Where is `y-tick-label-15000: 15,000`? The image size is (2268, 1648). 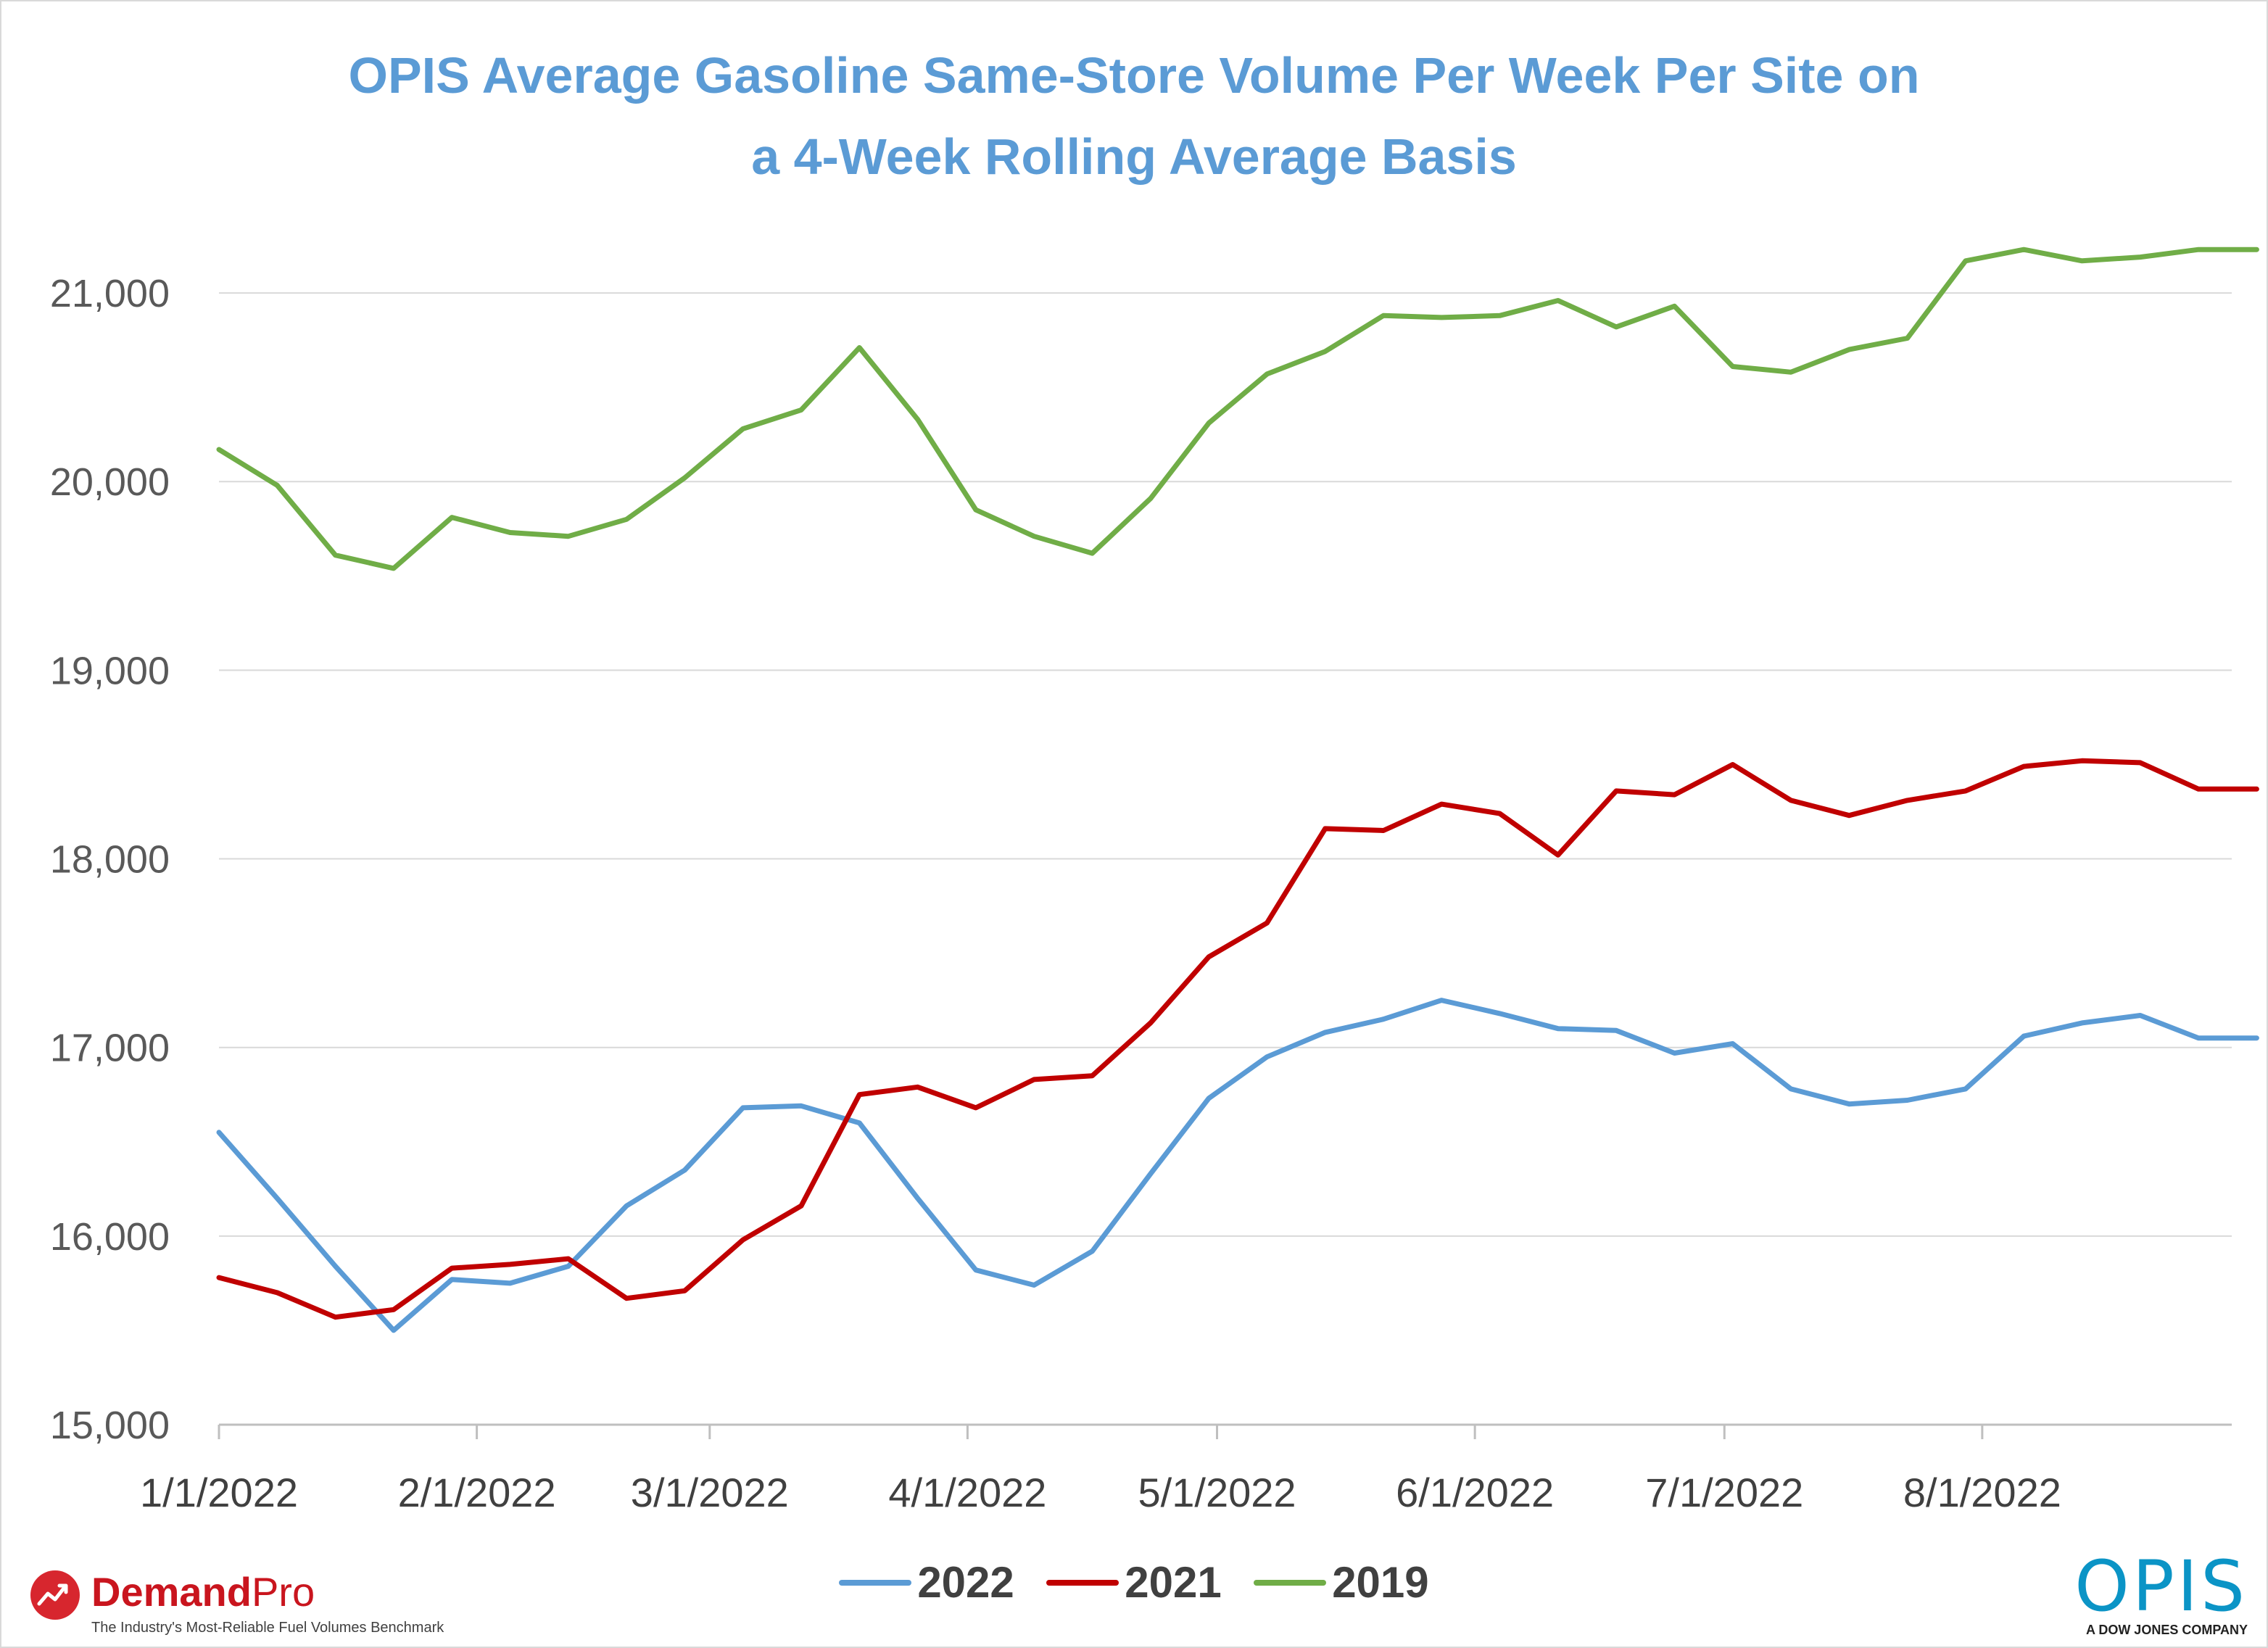
y-tick-label-15000: 15,000 is located at coordinates (110, 1425).